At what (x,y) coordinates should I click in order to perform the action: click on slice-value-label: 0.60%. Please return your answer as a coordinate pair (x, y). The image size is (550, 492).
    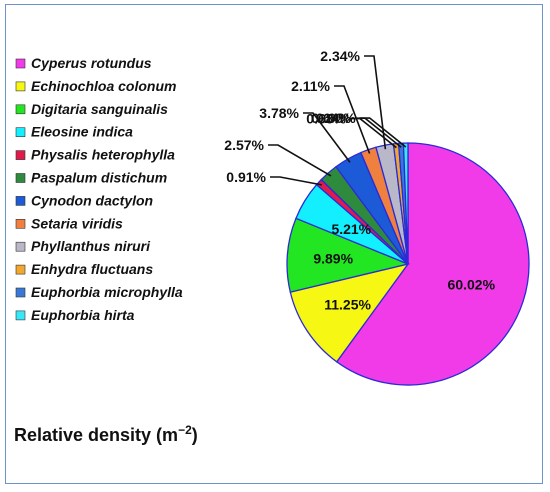
    Looking at the image, I should click on (336, 118).